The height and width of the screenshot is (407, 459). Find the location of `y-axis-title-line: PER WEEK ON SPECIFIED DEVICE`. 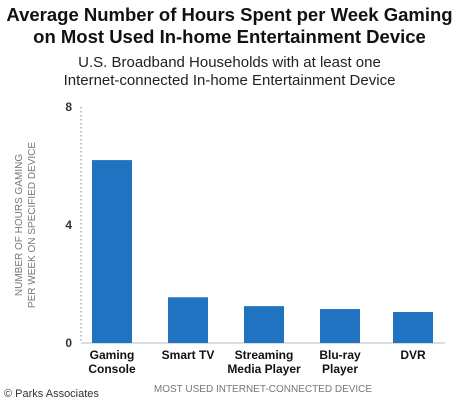

y-axis-title-line: PER WEEK ON SPECIFIED DEVICE is located at coordinates (32, 225).